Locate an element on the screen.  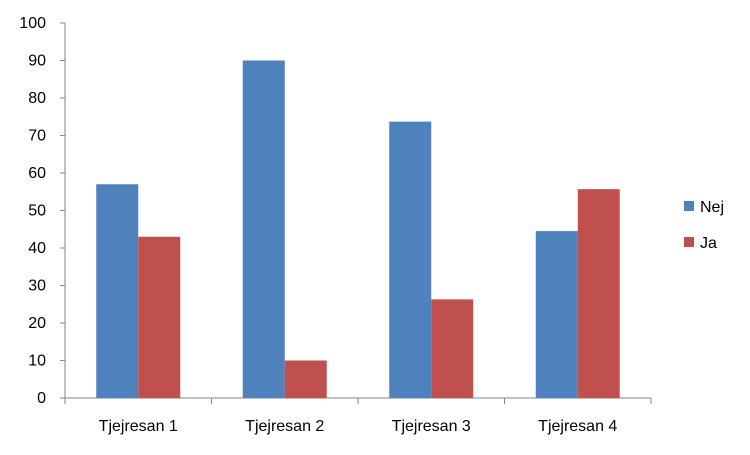
y-tick-label: 90 is located at coordinates (37, 61).